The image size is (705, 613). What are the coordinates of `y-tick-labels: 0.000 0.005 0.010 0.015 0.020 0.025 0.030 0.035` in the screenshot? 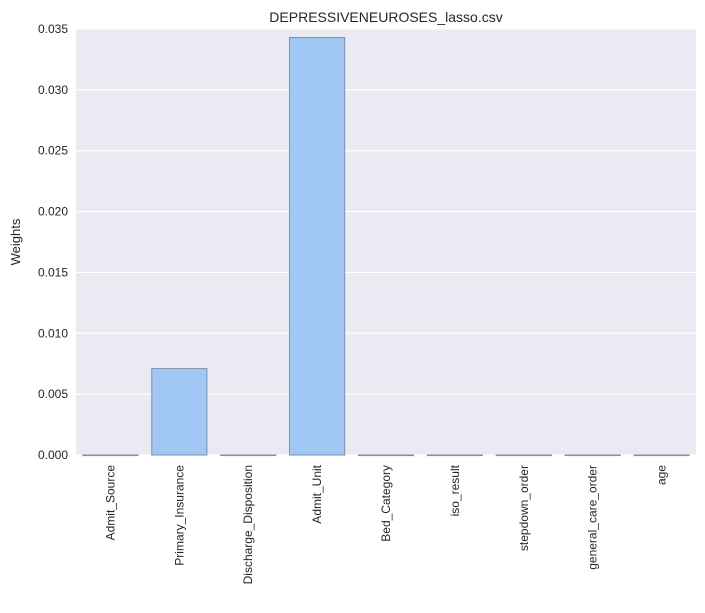 It's located at (53, 242).